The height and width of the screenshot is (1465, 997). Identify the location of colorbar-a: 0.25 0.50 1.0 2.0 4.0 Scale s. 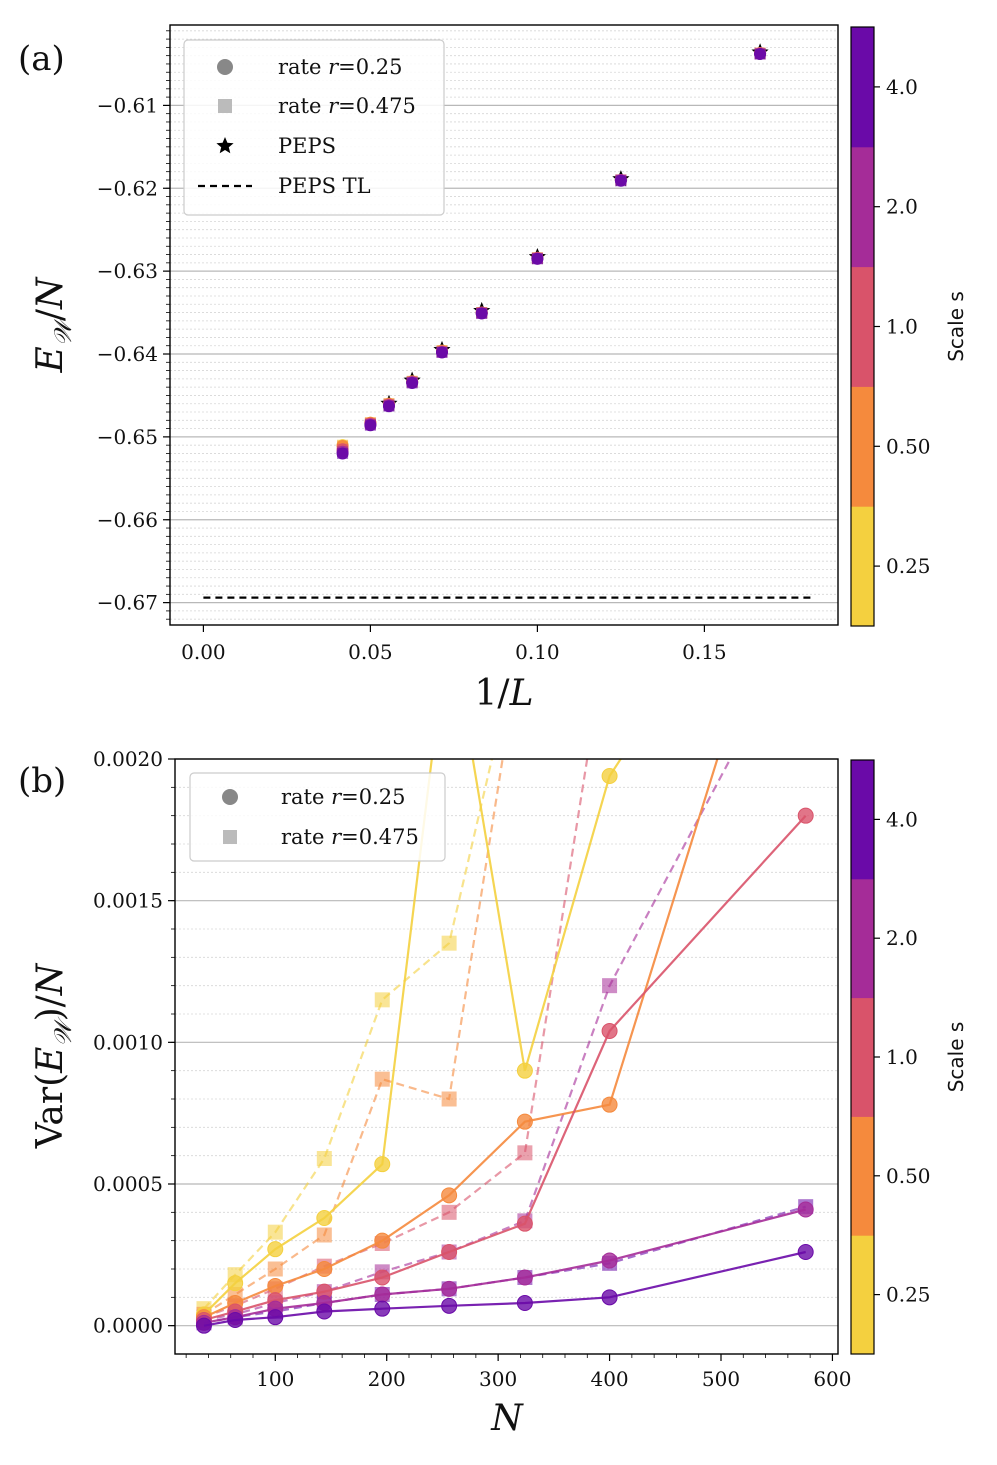
(909, 326).